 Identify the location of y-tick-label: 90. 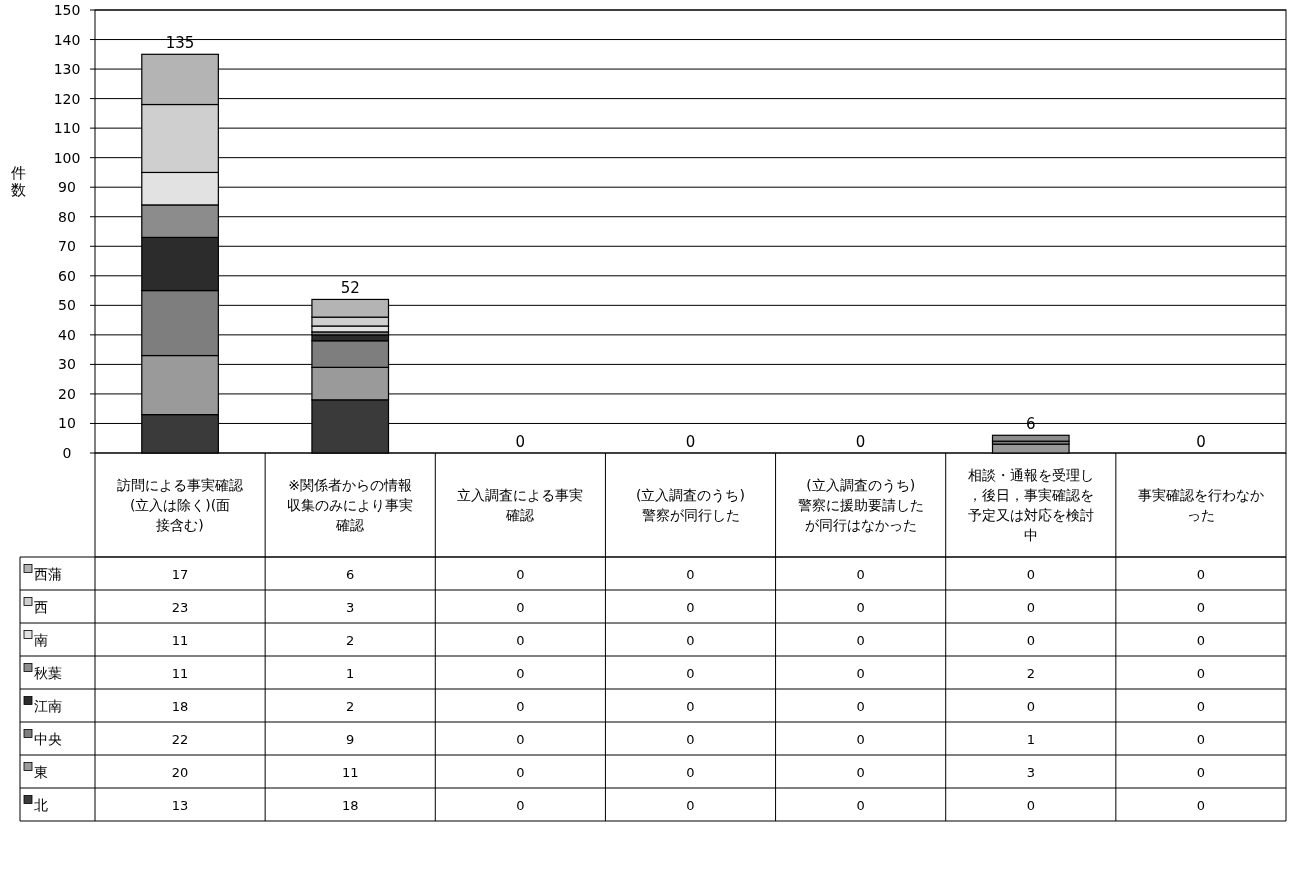
(67, 187).